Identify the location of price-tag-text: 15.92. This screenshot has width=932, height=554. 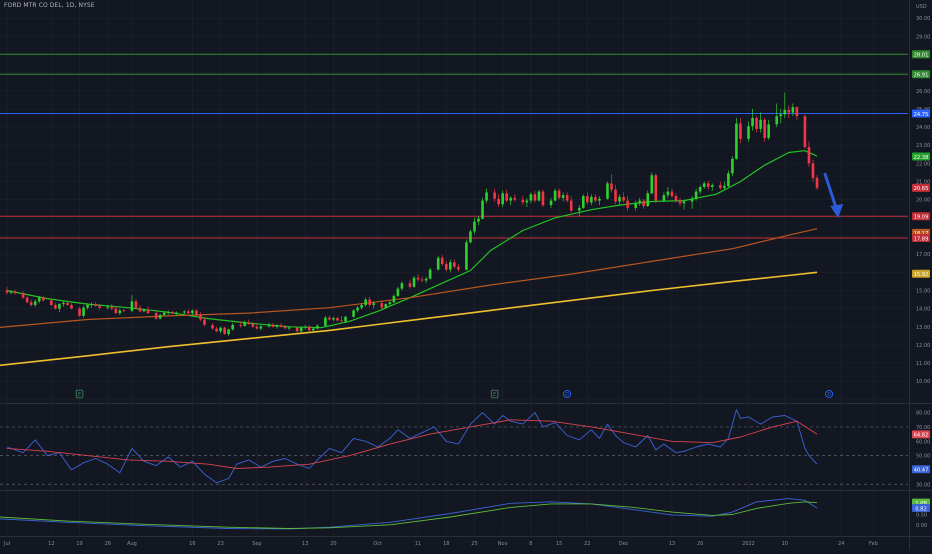
(921, 275).